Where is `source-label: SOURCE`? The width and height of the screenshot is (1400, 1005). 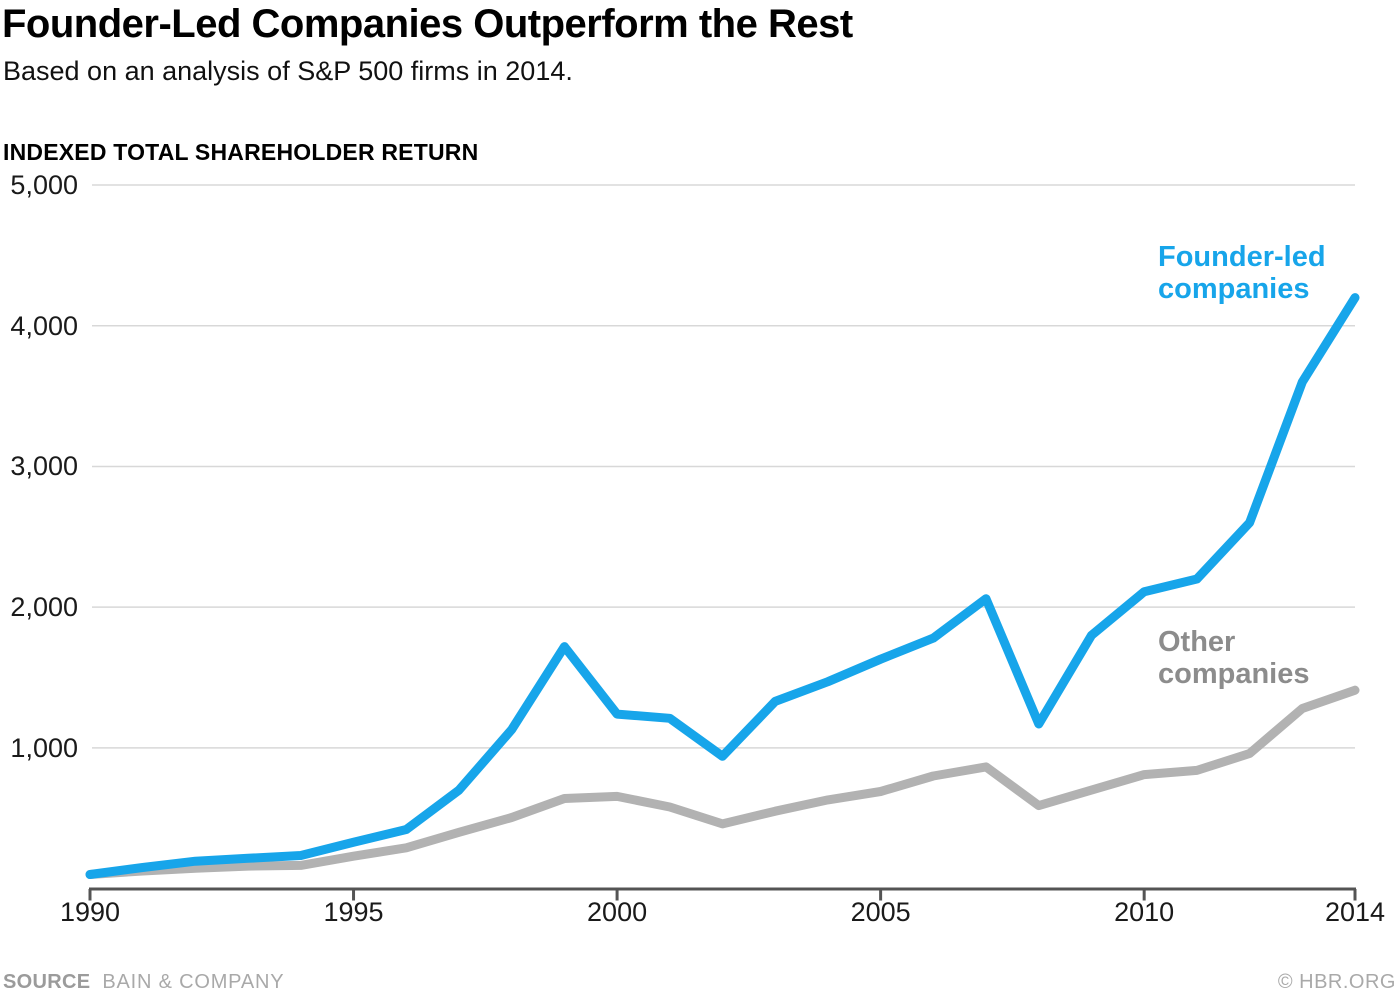
source-label: SOURCE is located at coordinates (47, 982).